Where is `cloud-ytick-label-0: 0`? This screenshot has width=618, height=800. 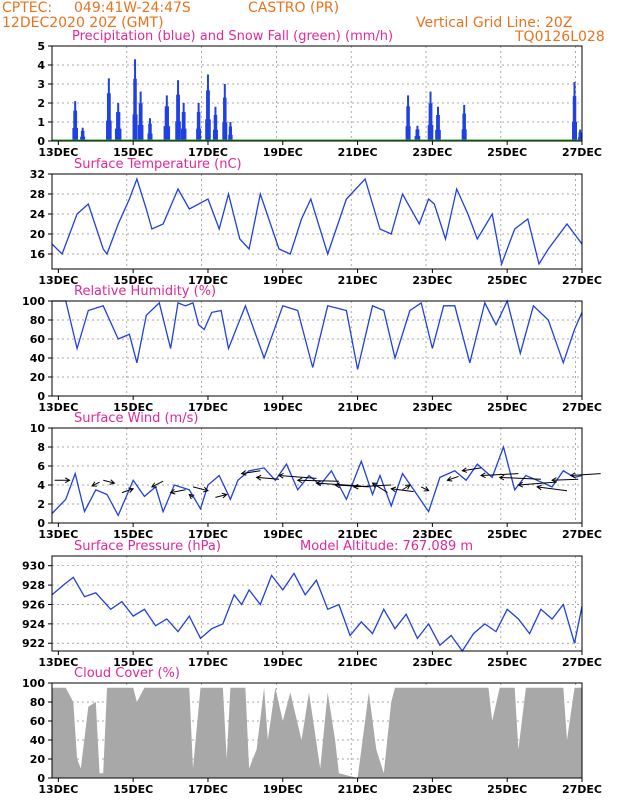
cloud-ytick-label-0: 0 is located at coordinates (41, 778).